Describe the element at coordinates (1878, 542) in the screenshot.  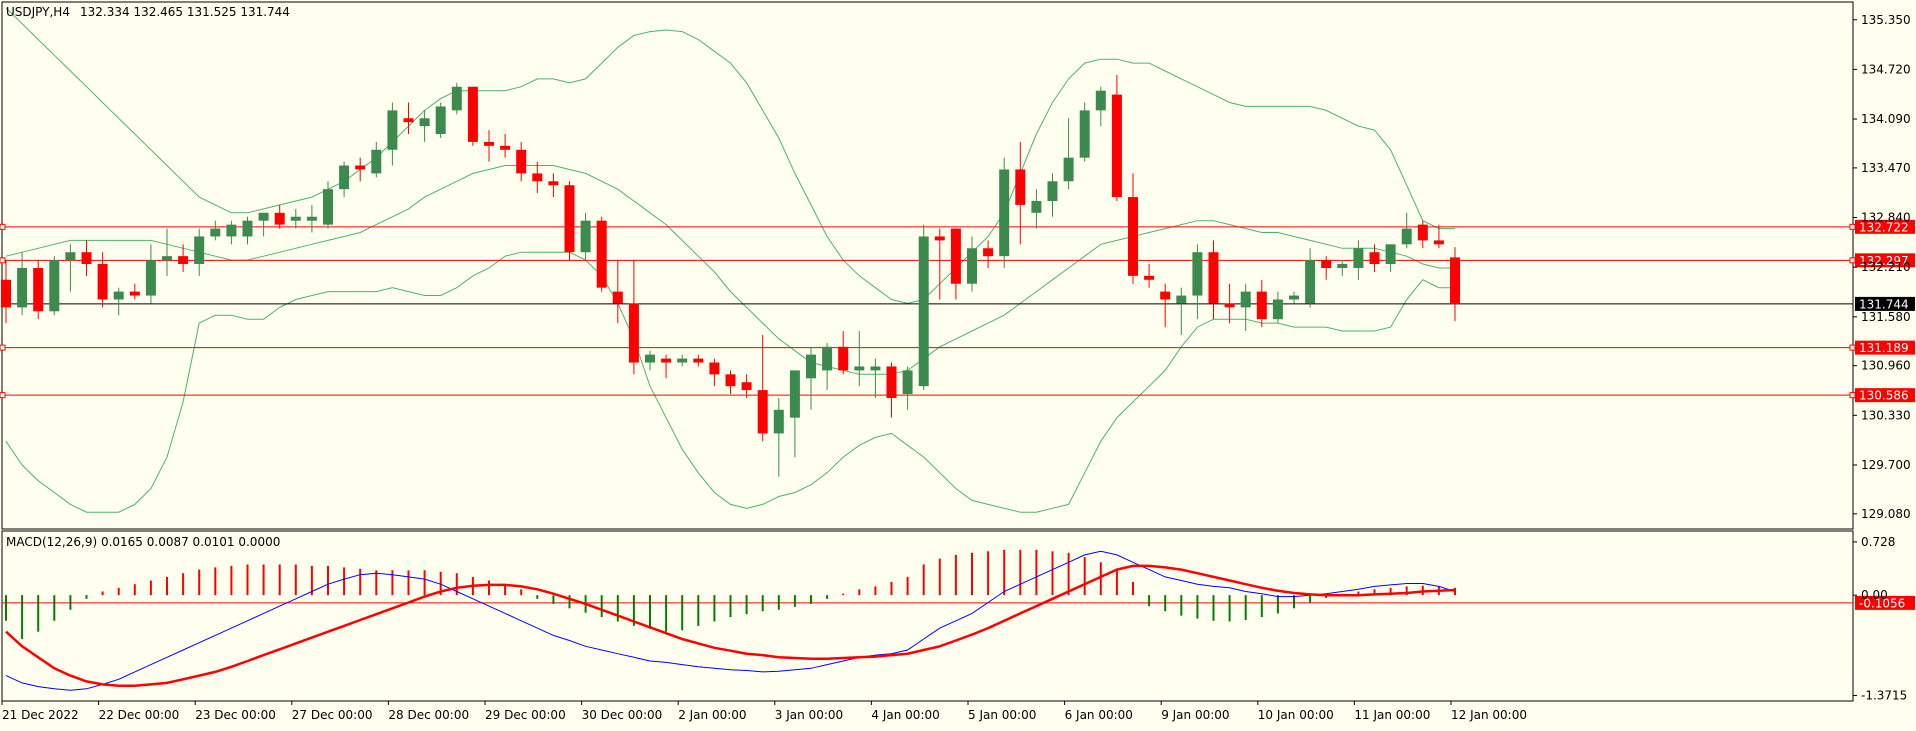
I see `macd-axis-label: 0.728` at that location.